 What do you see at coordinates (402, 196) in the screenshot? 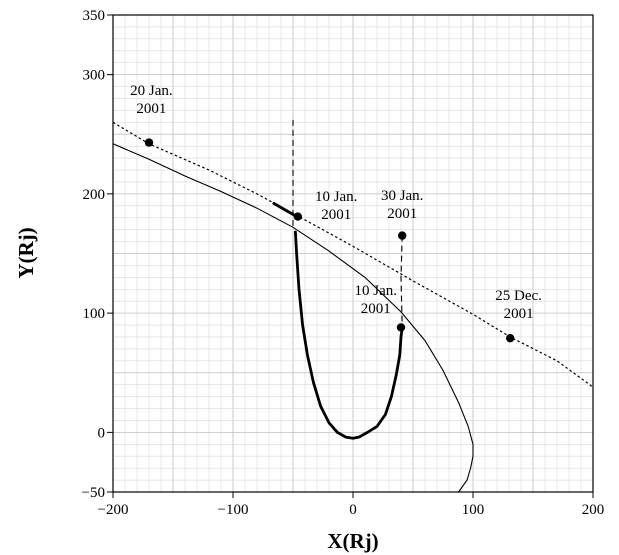
I see `date-label-line: 30 Jan.` at bounding box center [402, 196].